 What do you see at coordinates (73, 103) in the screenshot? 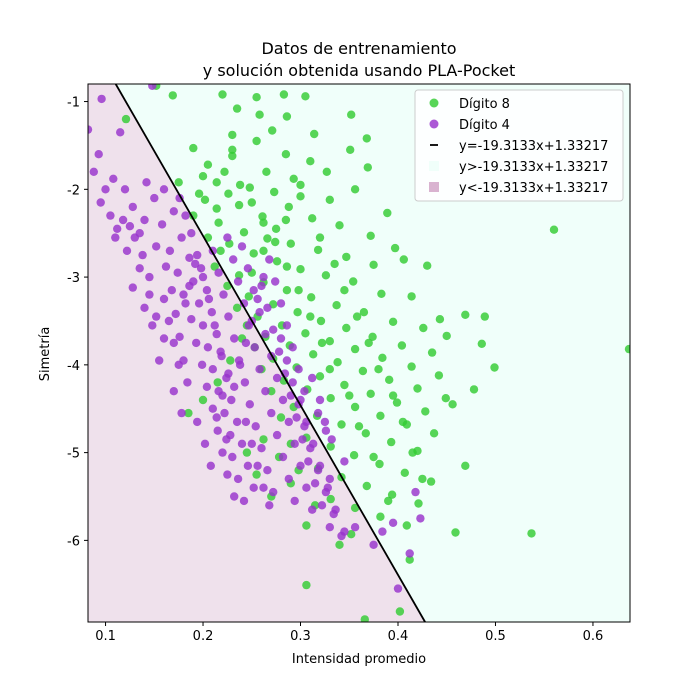
I see `y-tick-label: -1` at bounding box center [73, 103].